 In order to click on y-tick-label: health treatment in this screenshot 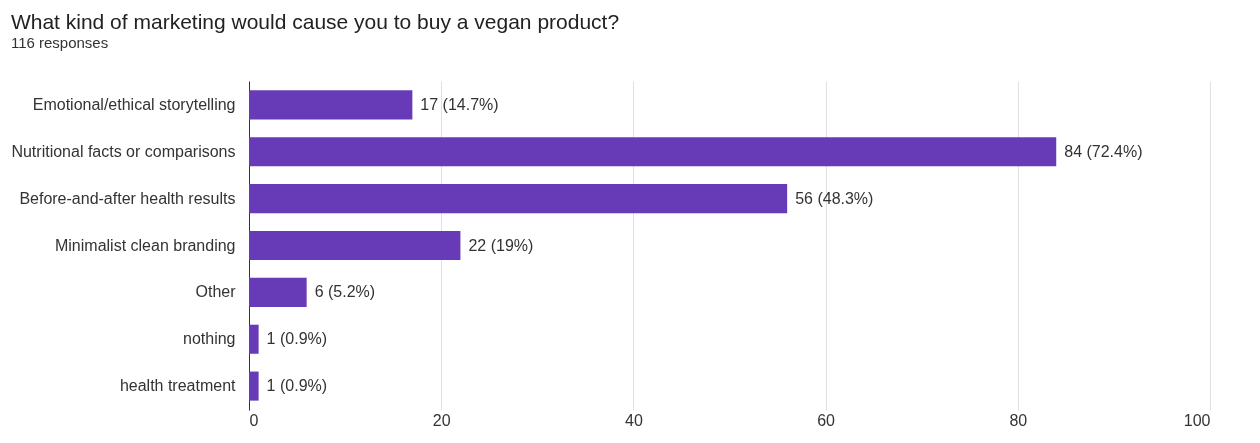, I will do `click(178, 386)`.